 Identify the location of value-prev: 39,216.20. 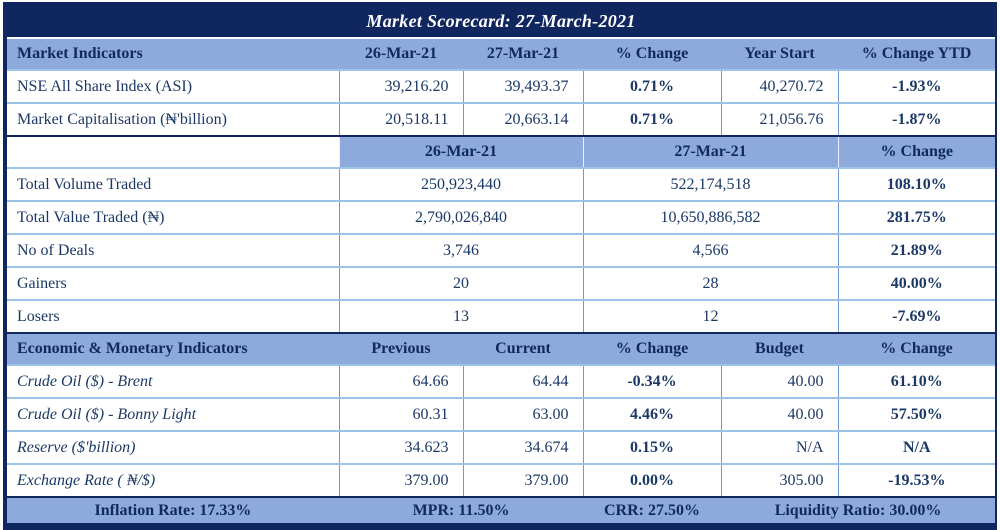
(400, 86).